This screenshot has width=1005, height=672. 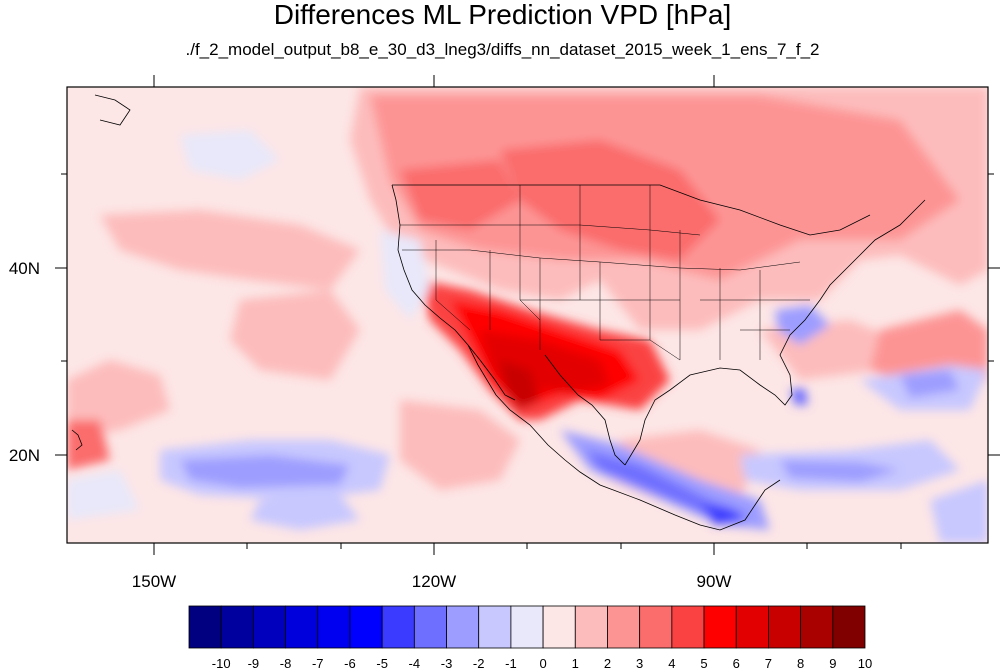 I want to click on colorbar-label: 6, so click(x=736, y=663).